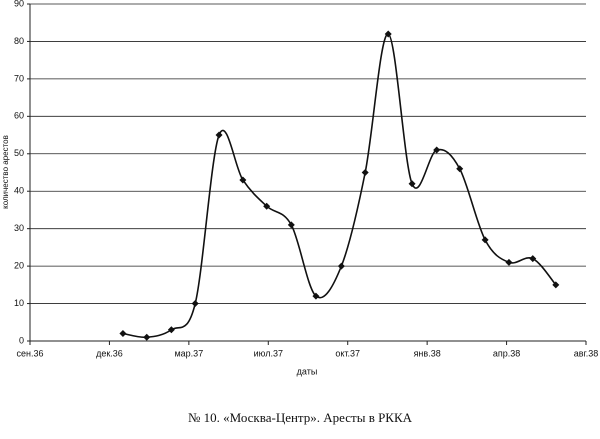 Image resolution: width=600 pixels, height=439 pixels. I want to click on x-tick-label: сен.36, so click(30, 353).